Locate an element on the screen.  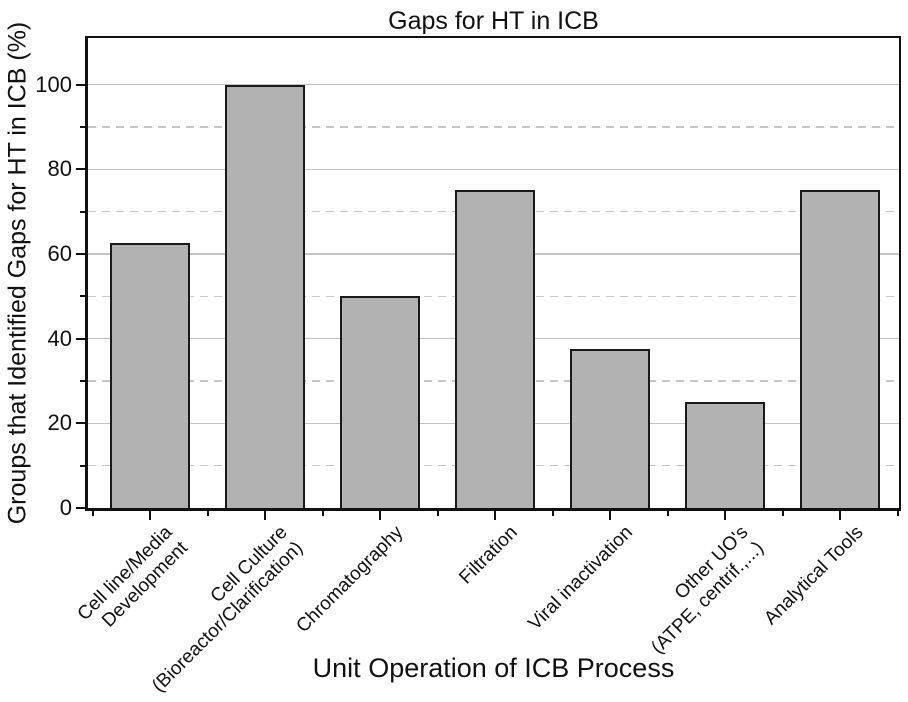
x-category-label: Analytical Tools is located at coordinates (813, 576).